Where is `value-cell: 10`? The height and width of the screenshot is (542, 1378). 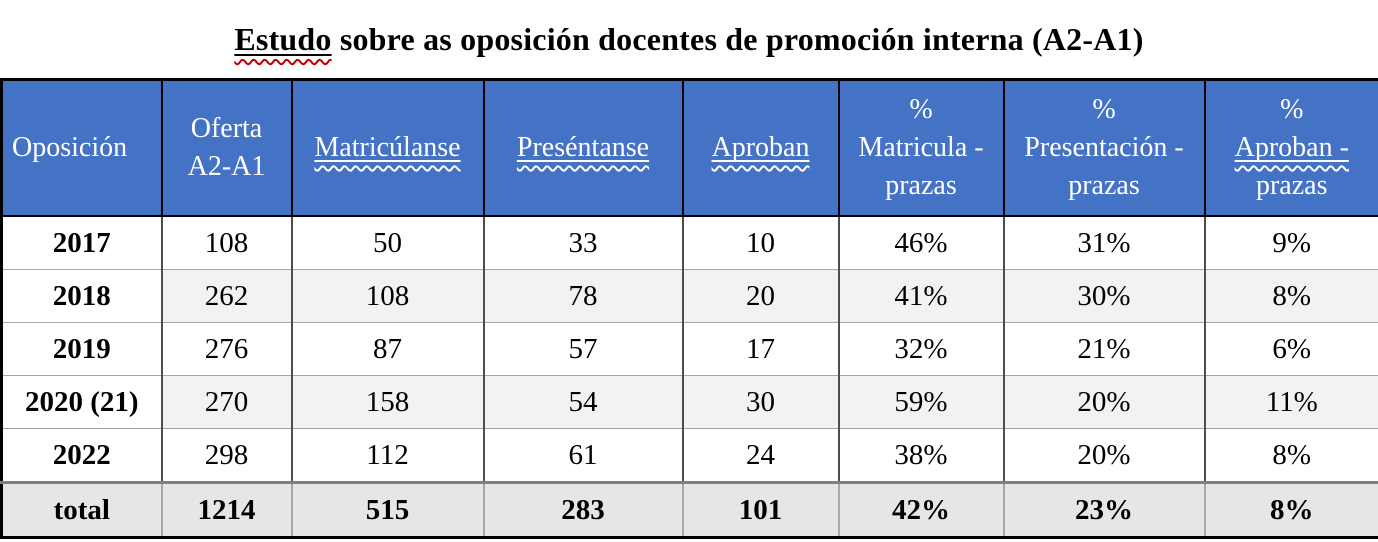 value-cell: 10 is located at coordinates (760, 243).